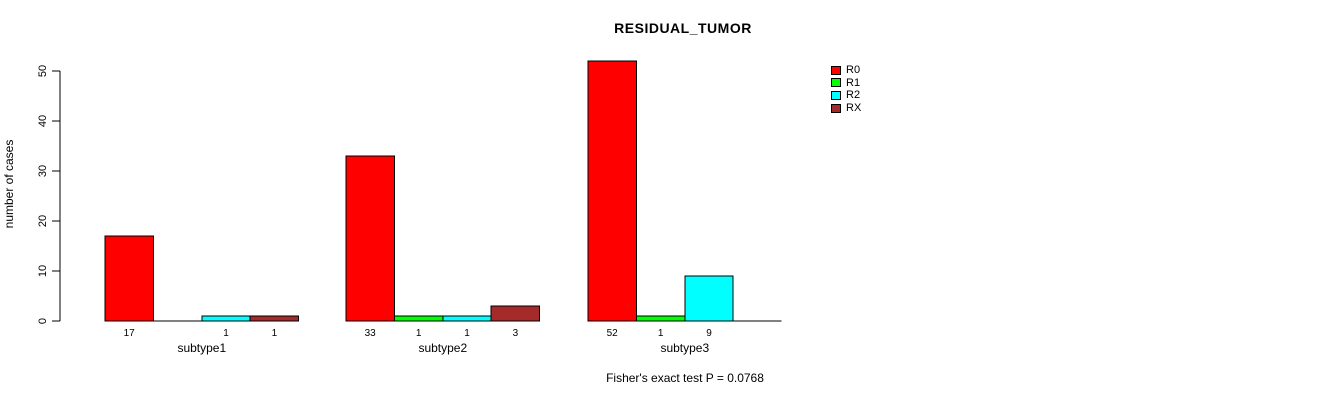  I want to click on y-tick-label: 50, so click(43, 71).